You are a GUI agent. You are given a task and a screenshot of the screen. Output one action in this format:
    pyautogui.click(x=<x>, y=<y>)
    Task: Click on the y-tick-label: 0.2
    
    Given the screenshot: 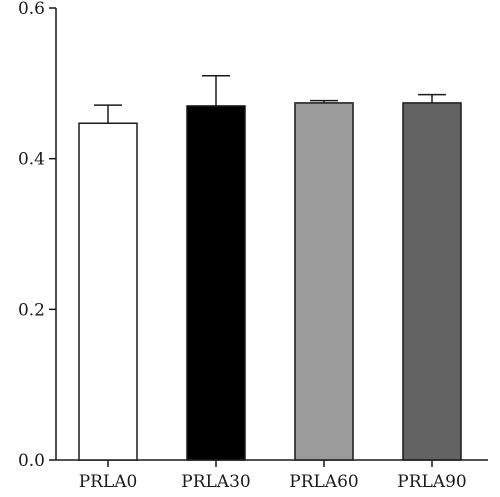 What is the action you would take?
    pyautogui.click(x=31, y=310)
    